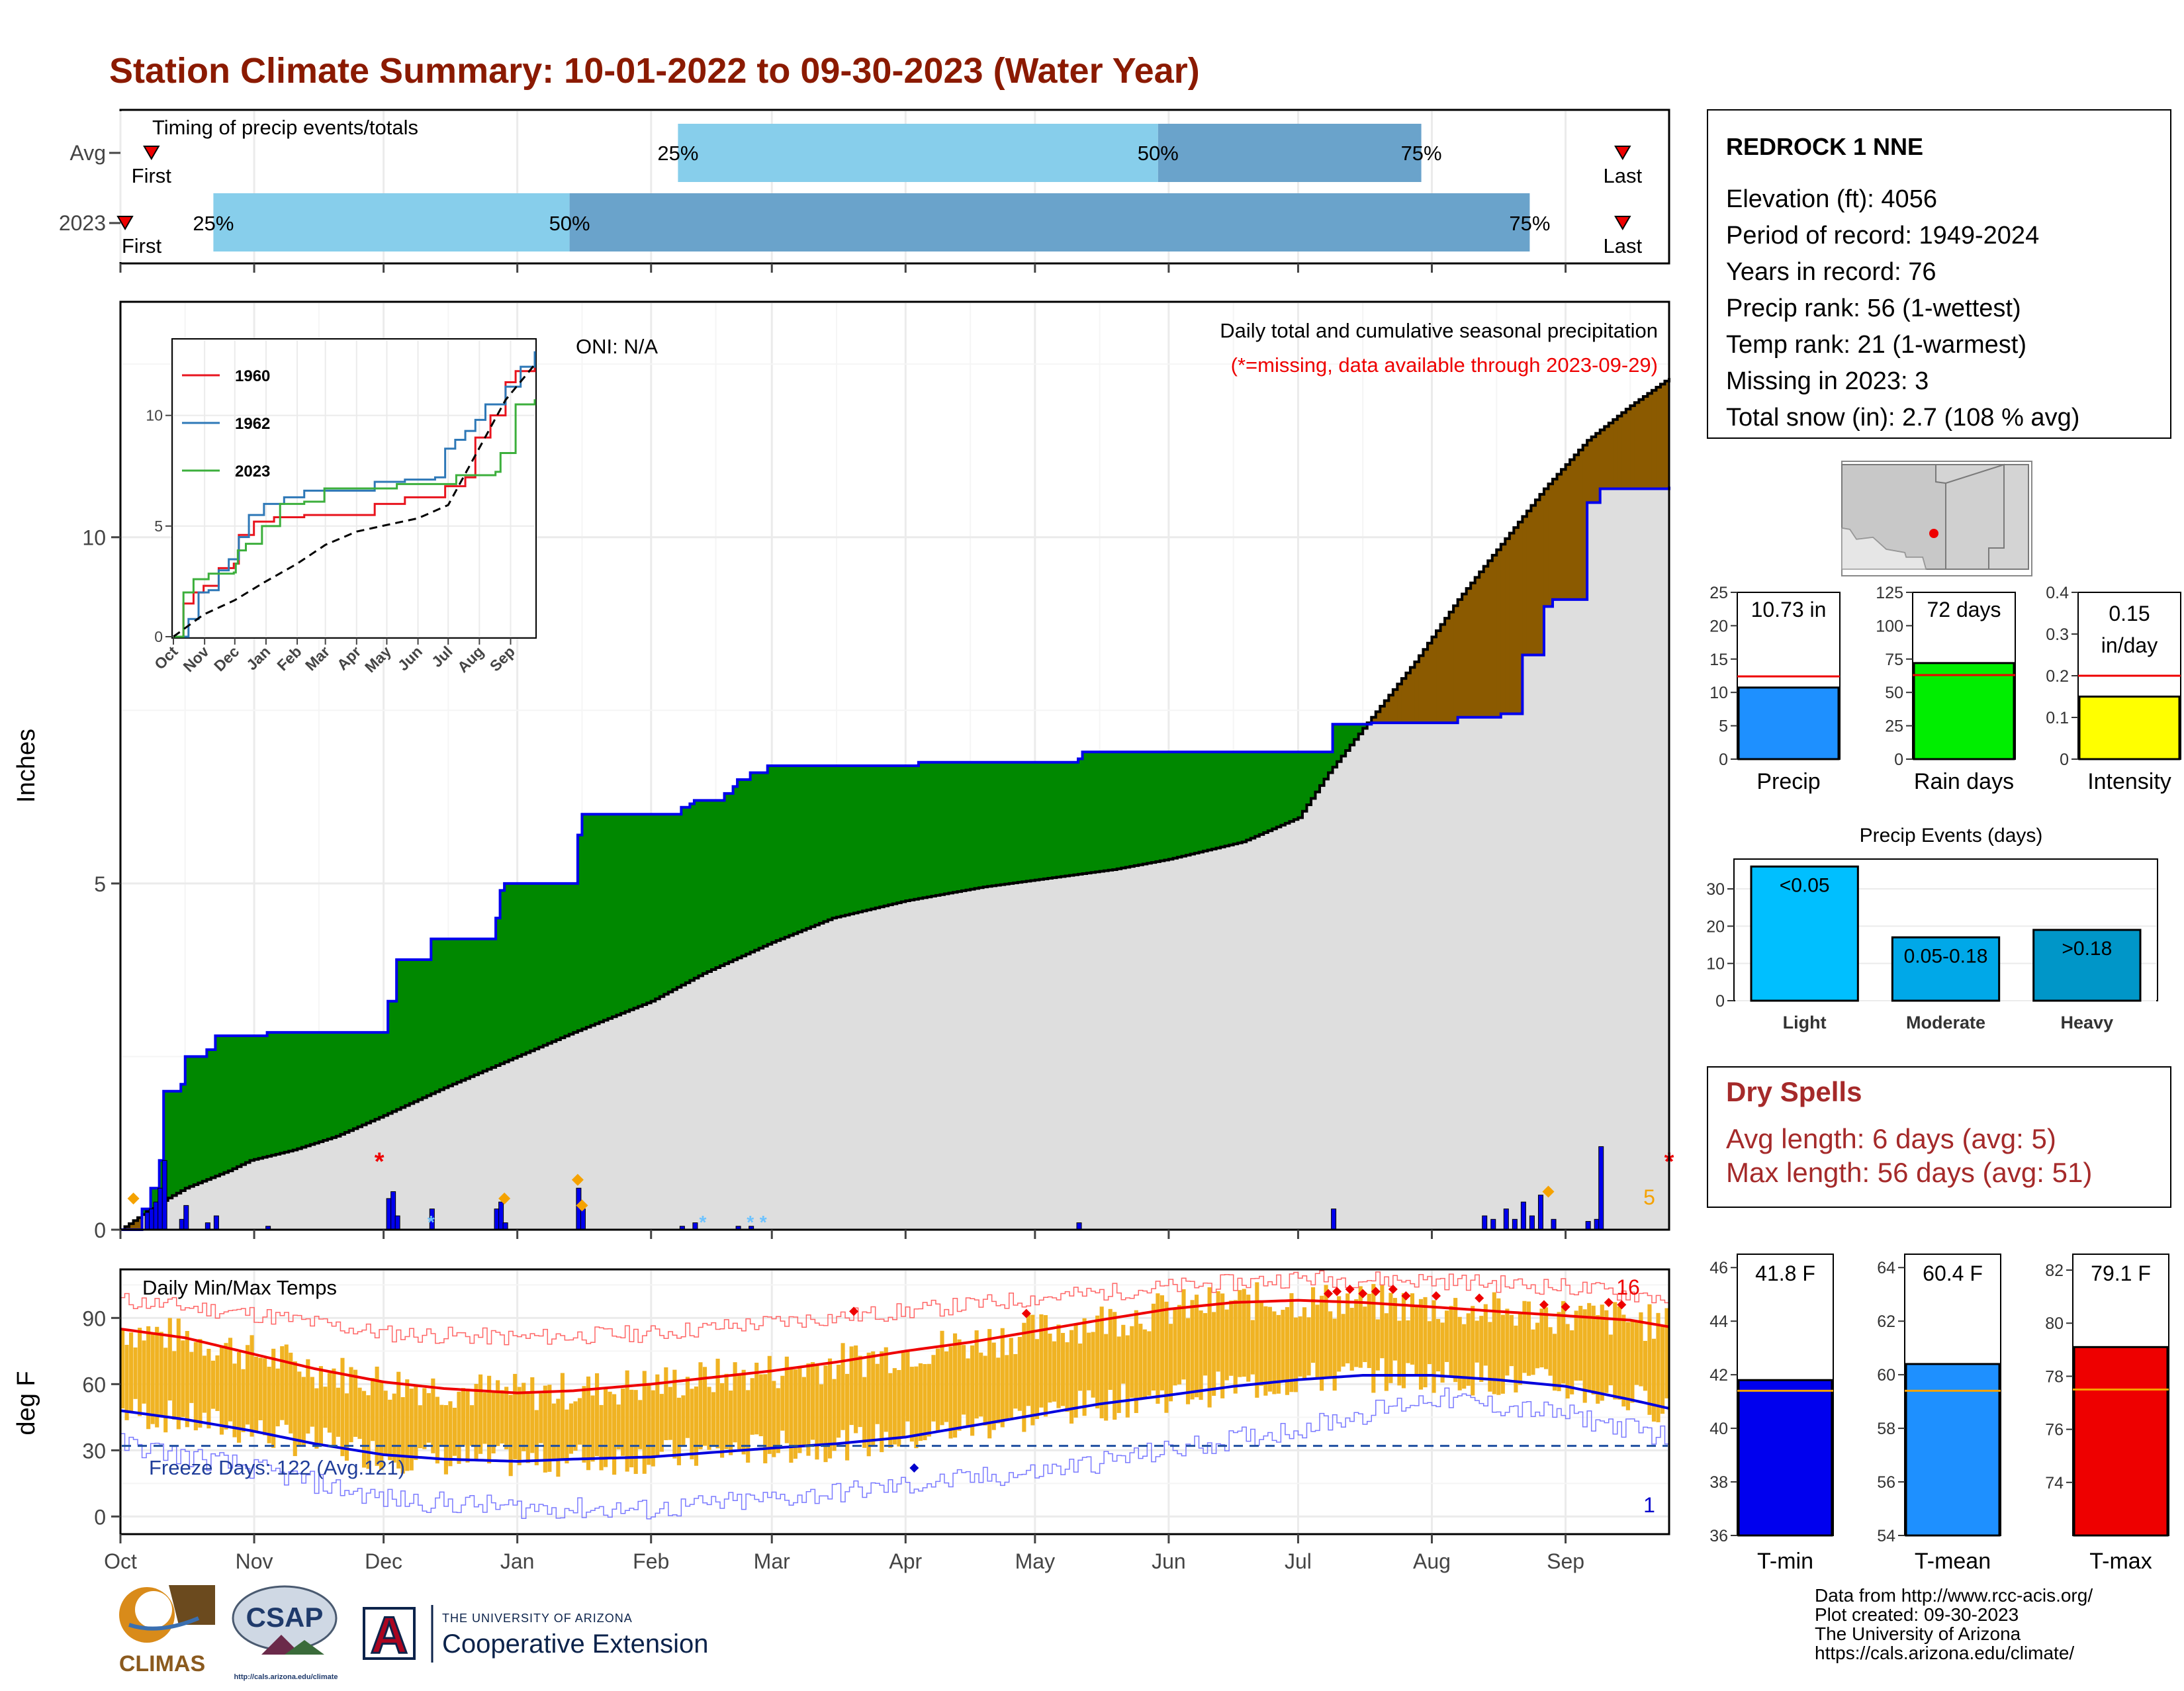 The height and width of the screenshot is (1691, 2184). What do you see at coordinates (1891, 1138) in the screenshot?
I see `dry-spells-avg: Avg length: 6 days (avg: 5)` at bounding box center [1891, 1138].